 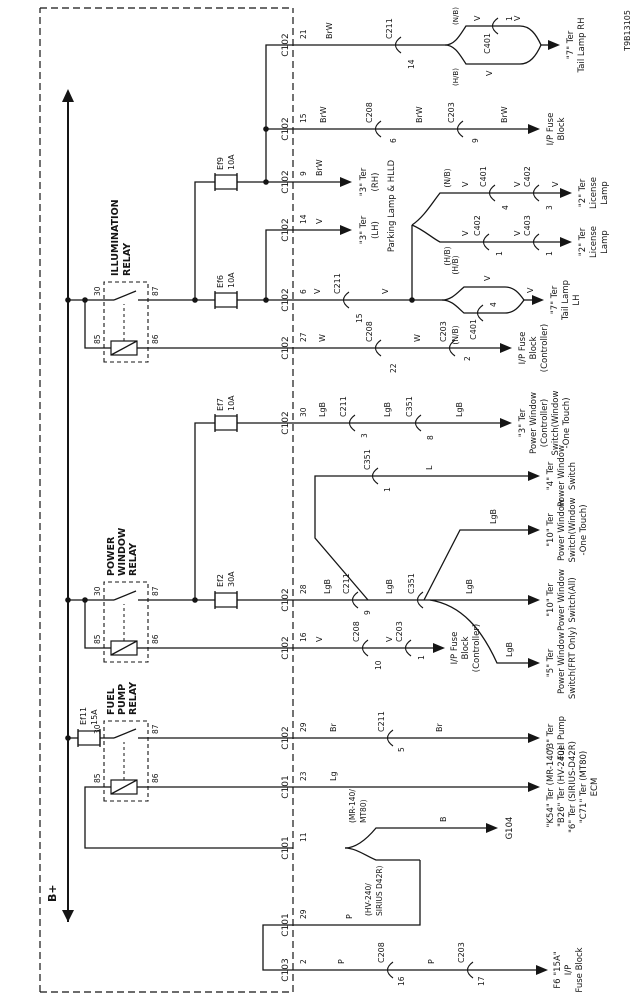 I want to click on destination-label: F6 "15A", so click(x=558, y=970).